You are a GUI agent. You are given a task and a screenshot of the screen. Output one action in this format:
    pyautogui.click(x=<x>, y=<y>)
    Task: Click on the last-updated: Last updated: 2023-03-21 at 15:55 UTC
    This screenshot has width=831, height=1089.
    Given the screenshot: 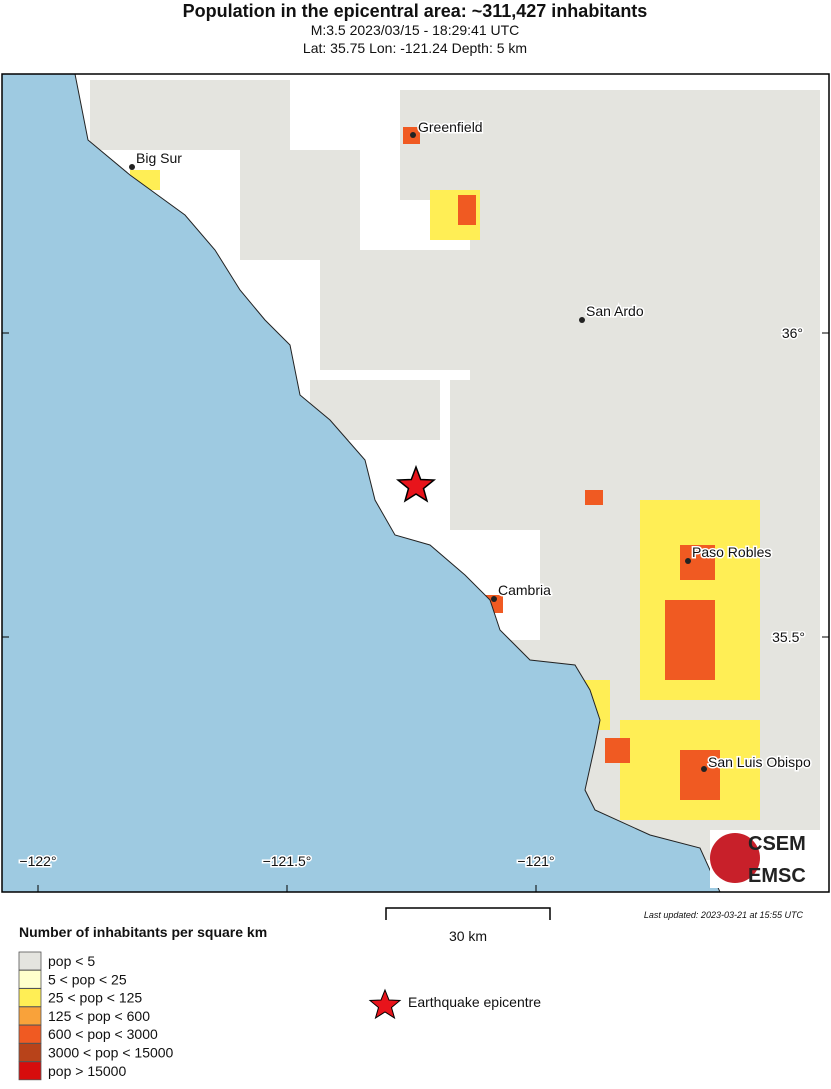 What is the action you would take?
    pyautogui.click(x=724, y=915)
    